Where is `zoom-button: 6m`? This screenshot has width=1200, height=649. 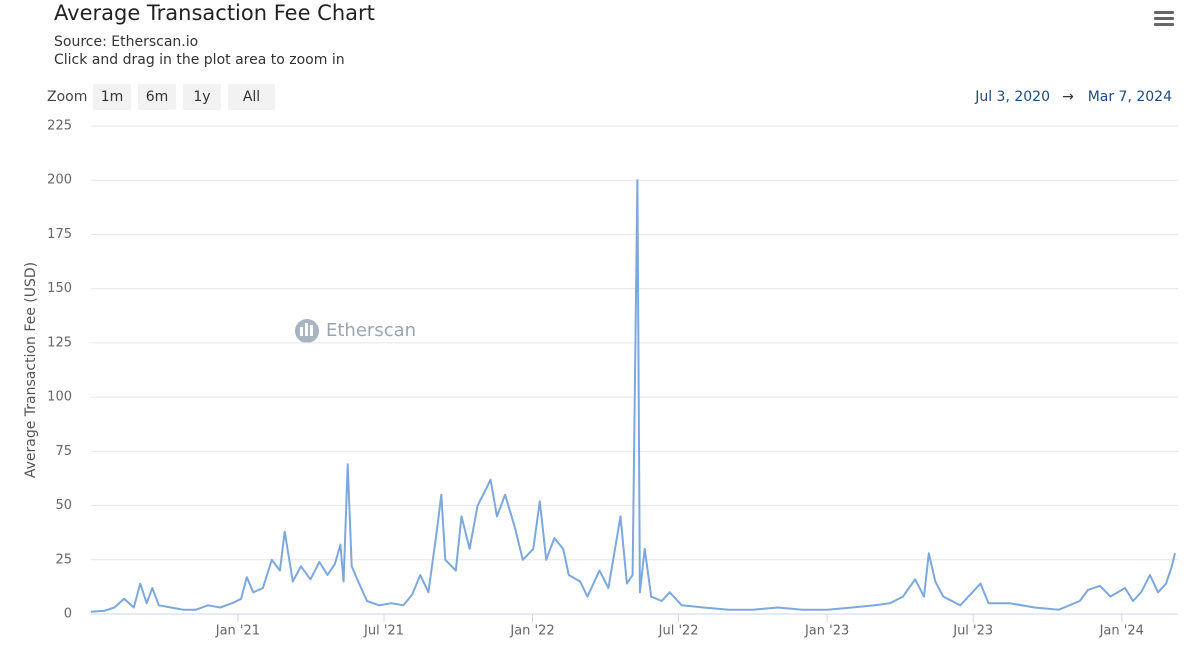
zoom-button: 6m is located at coordinates (157, 97).